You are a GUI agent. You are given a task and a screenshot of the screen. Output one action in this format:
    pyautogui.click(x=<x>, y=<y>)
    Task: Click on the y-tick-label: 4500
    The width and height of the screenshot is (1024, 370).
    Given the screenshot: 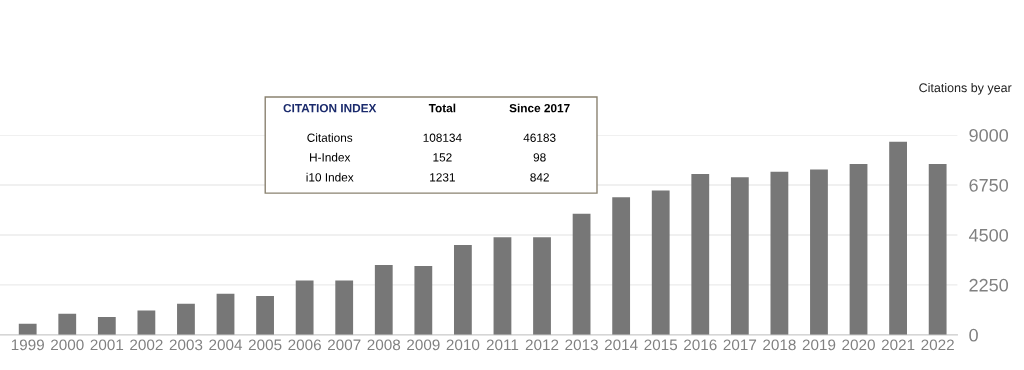 What is the action you would take?
    pyautogui.click(x=988, y=235)
    